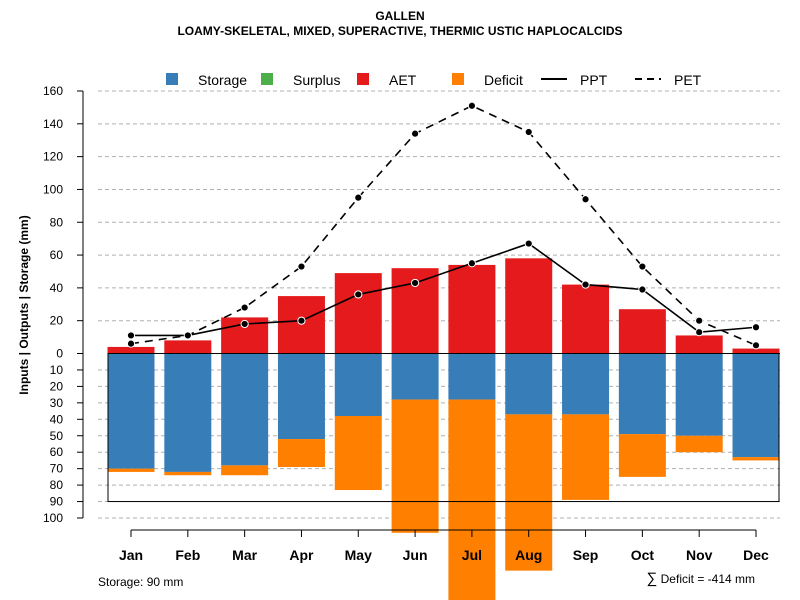  What do you see at coordinates (172, 79) in the screenshot?
I see `legend-swatch-storage` at bounding box center [172, 79].